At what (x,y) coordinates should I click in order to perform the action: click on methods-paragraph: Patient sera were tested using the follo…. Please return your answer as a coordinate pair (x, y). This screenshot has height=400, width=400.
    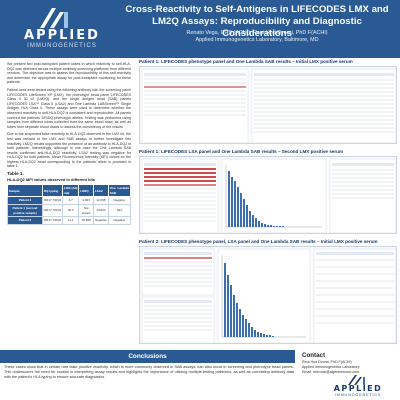
    Looking at the image, I should click on (69, 108).